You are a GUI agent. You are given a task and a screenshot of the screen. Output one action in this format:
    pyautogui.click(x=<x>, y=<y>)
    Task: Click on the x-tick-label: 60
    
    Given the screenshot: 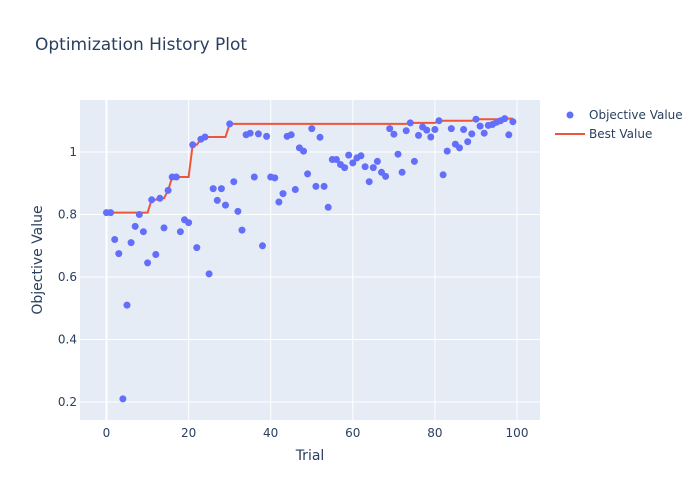 What is the action you would take?
    pyautogui.click(x=352, y=433)
    